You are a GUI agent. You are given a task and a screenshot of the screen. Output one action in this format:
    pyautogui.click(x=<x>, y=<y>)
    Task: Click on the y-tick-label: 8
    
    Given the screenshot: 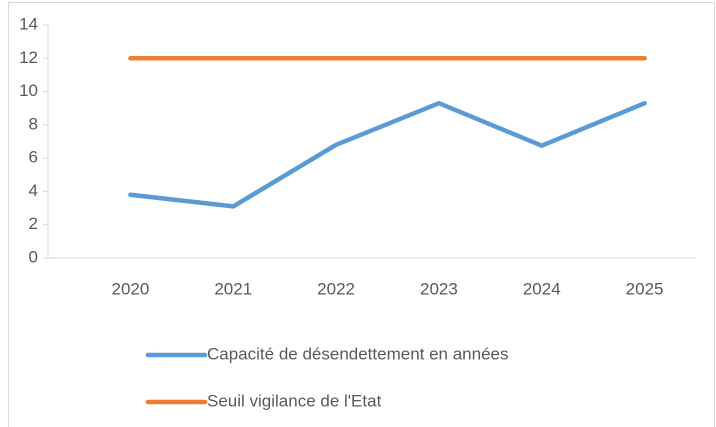 What is the action you would take?
    pyautogui.click(x=33, y=123)
    